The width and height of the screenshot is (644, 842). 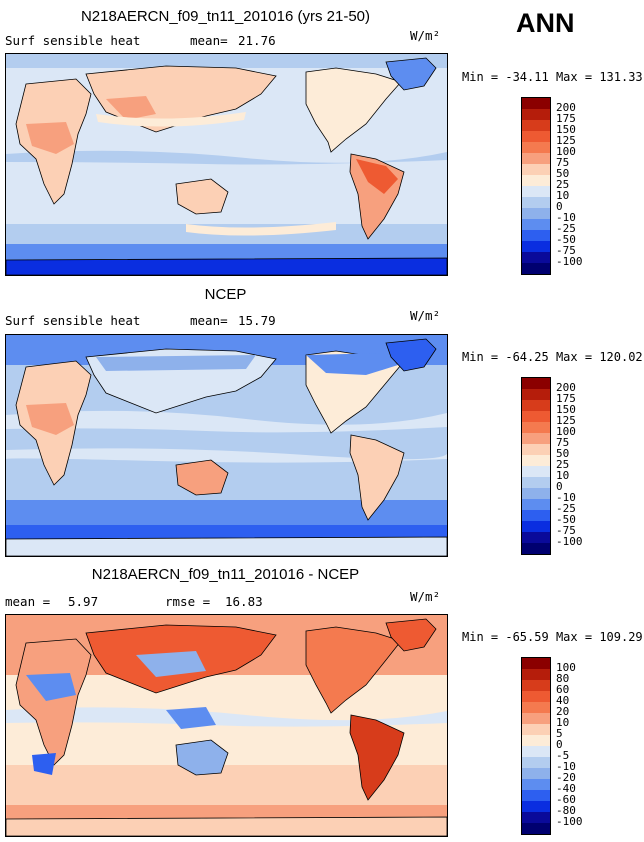 What do you see at coordinates (225, 294) in the screenshot?
I see `panel2-title: NCEP` at bounding box center [225, 294].